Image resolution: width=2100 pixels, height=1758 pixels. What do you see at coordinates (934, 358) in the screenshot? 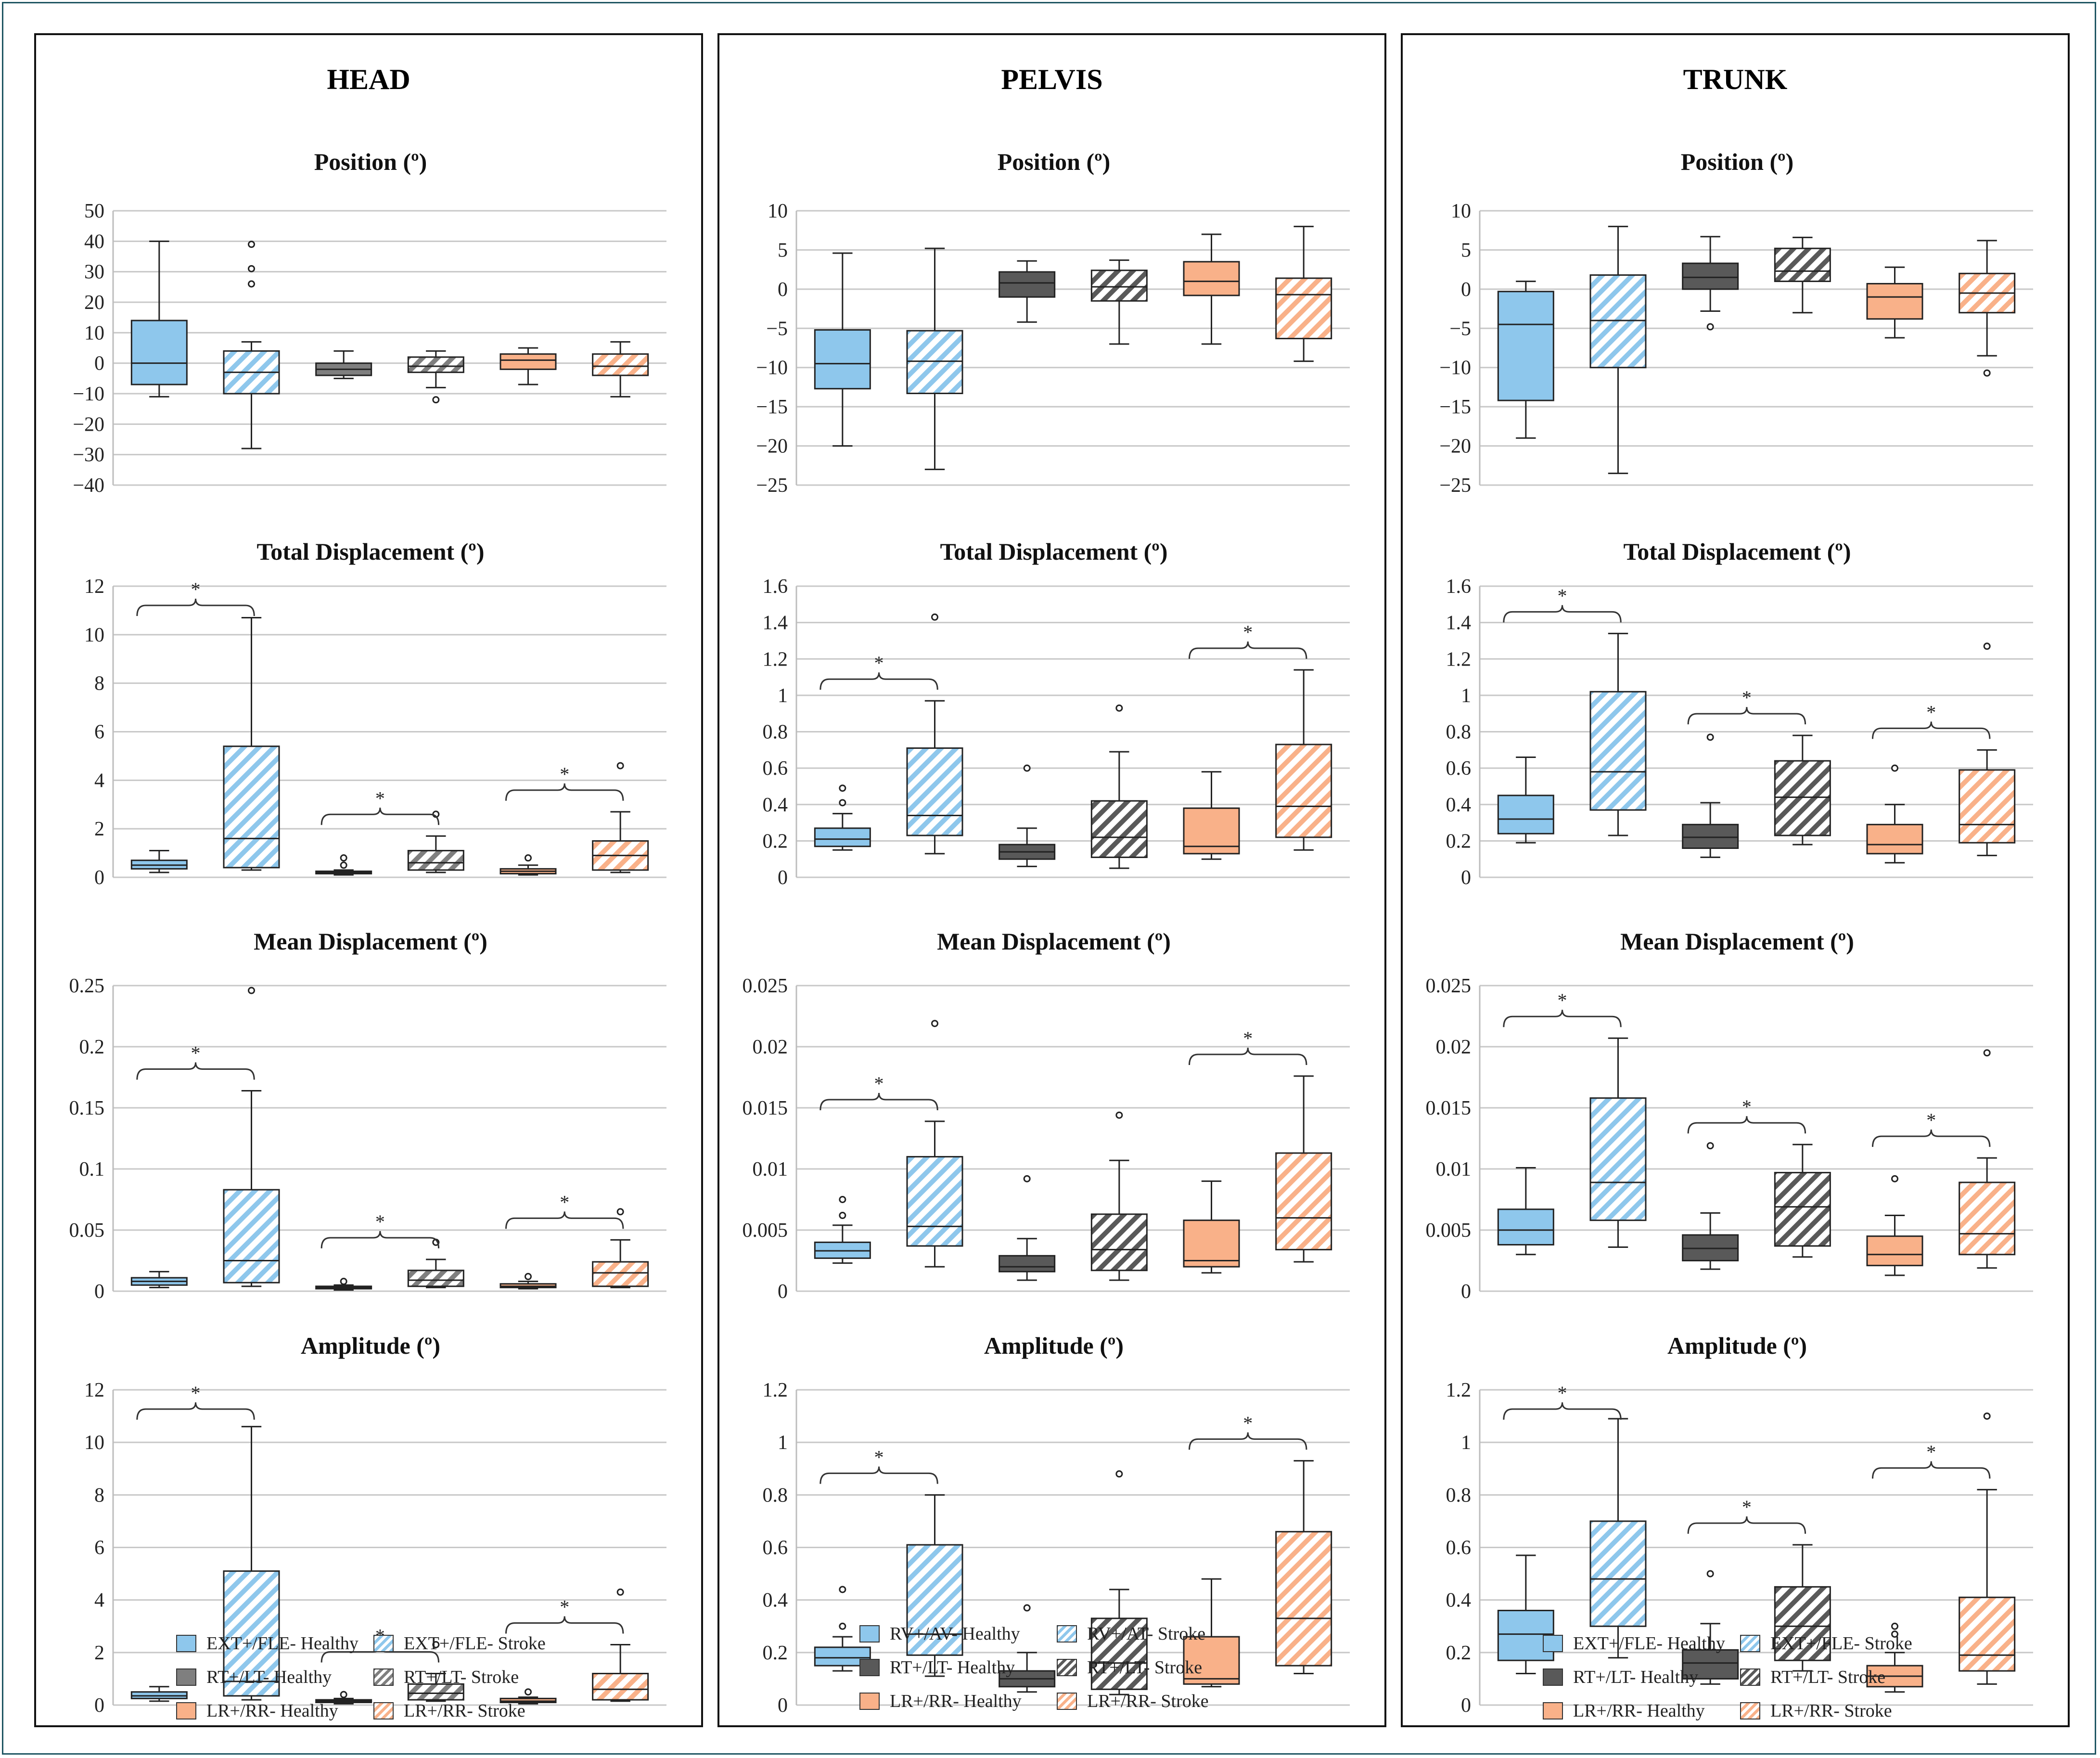
I see `box-rv-at-stroke` at bounding box center [934, 358].